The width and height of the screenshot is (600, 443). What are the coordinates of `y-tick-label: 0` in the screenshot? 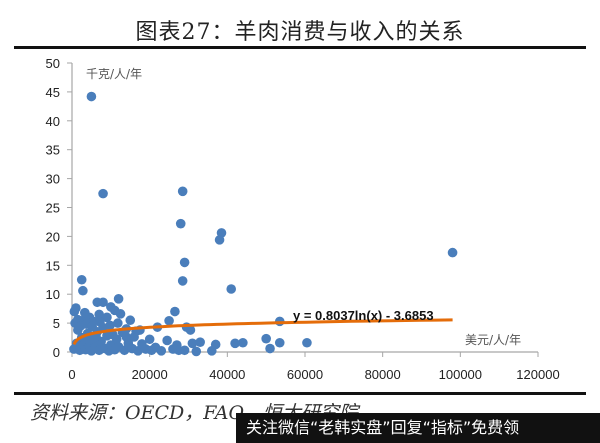 It's located at (56, 352).